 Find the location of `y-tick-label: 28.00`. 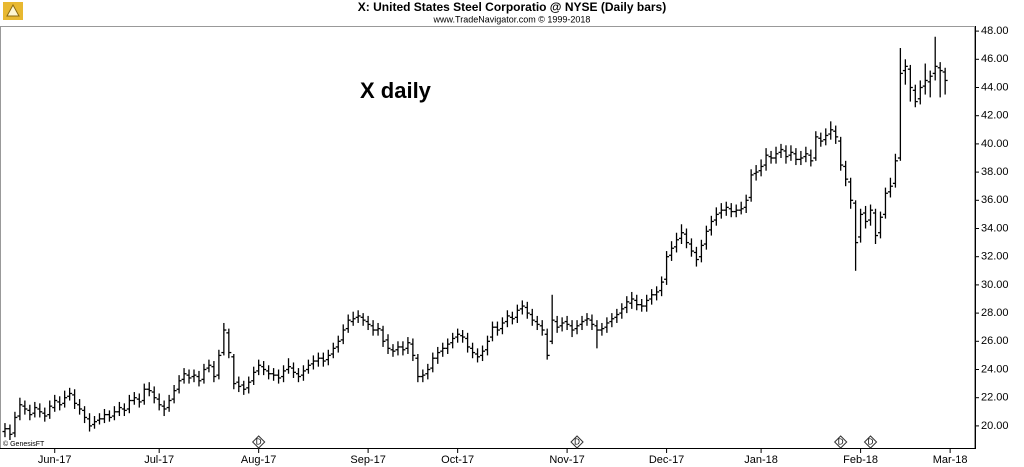

y-tick-label: 28.00 is located at coordinates (995, 313).